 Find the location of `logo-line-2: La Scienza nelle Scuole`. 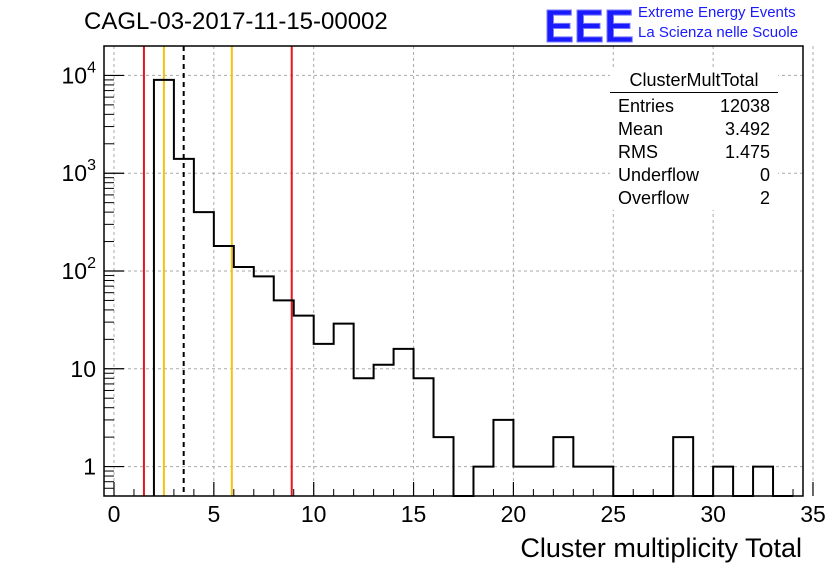

logo-line-2: La Scienza nelle Scuole is located at coordinates (718, 32).